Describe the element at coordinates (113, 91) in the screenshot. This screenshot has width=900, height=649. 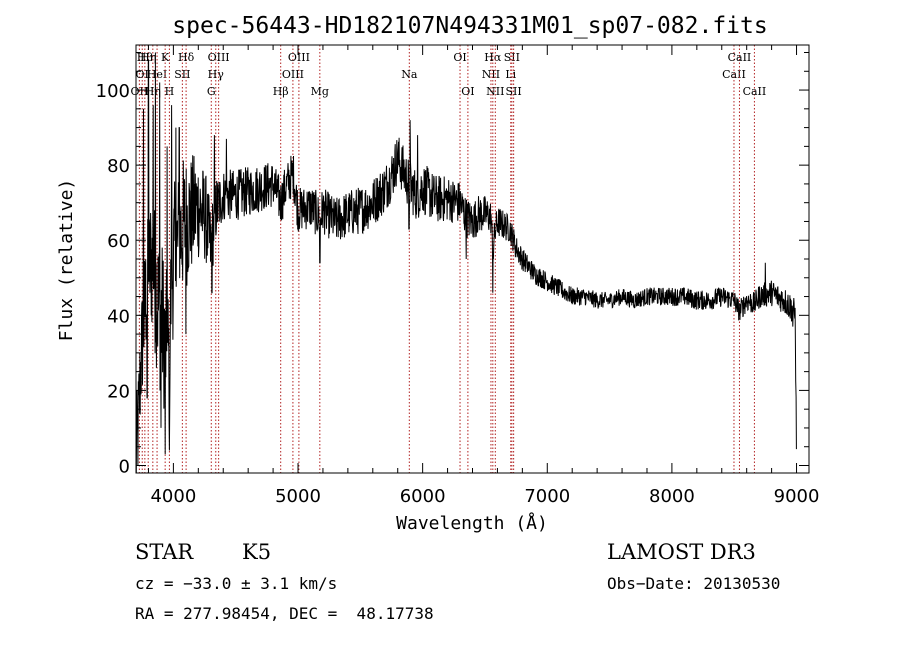
I see `y-tick-label: 100` at that location.